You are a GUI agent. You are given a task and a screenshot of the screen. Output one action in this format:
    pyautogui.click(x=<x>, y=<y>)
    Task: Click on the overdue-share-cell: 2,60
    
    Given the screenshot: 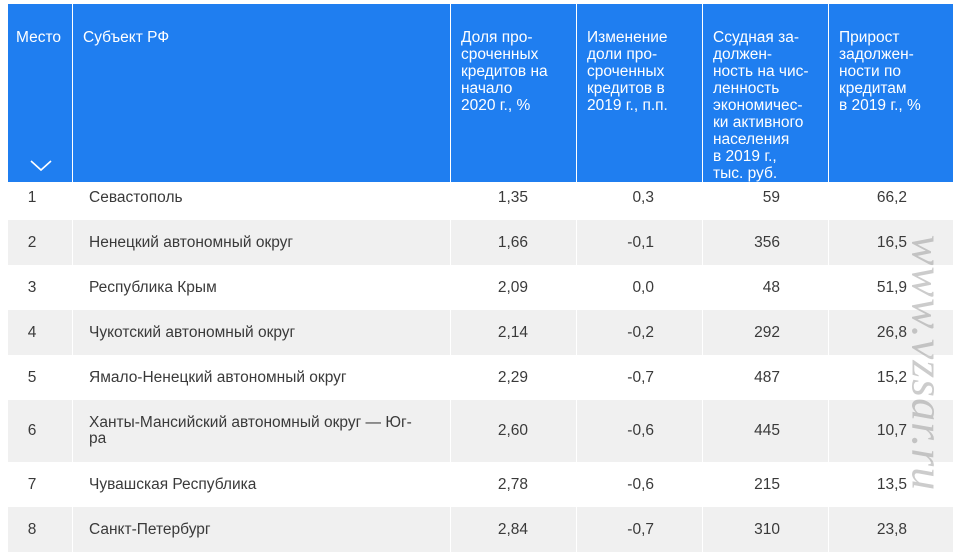 What is the action you would take?
    pyautogui.click(x=513, y=431)
    